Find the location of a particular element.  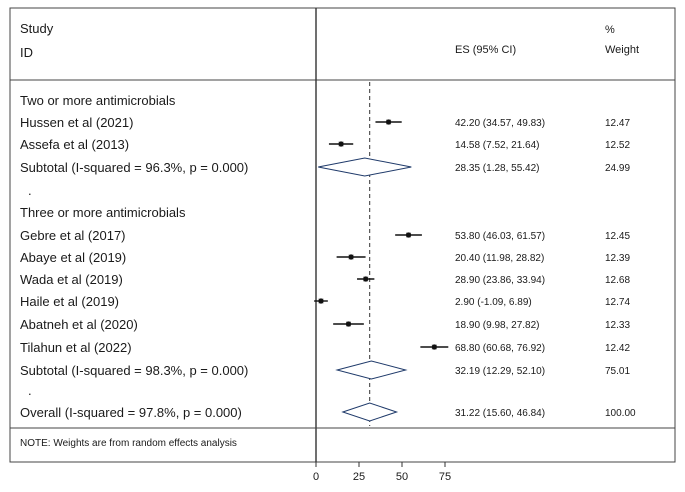

header-study: Study is located at coordinates (37, 28).